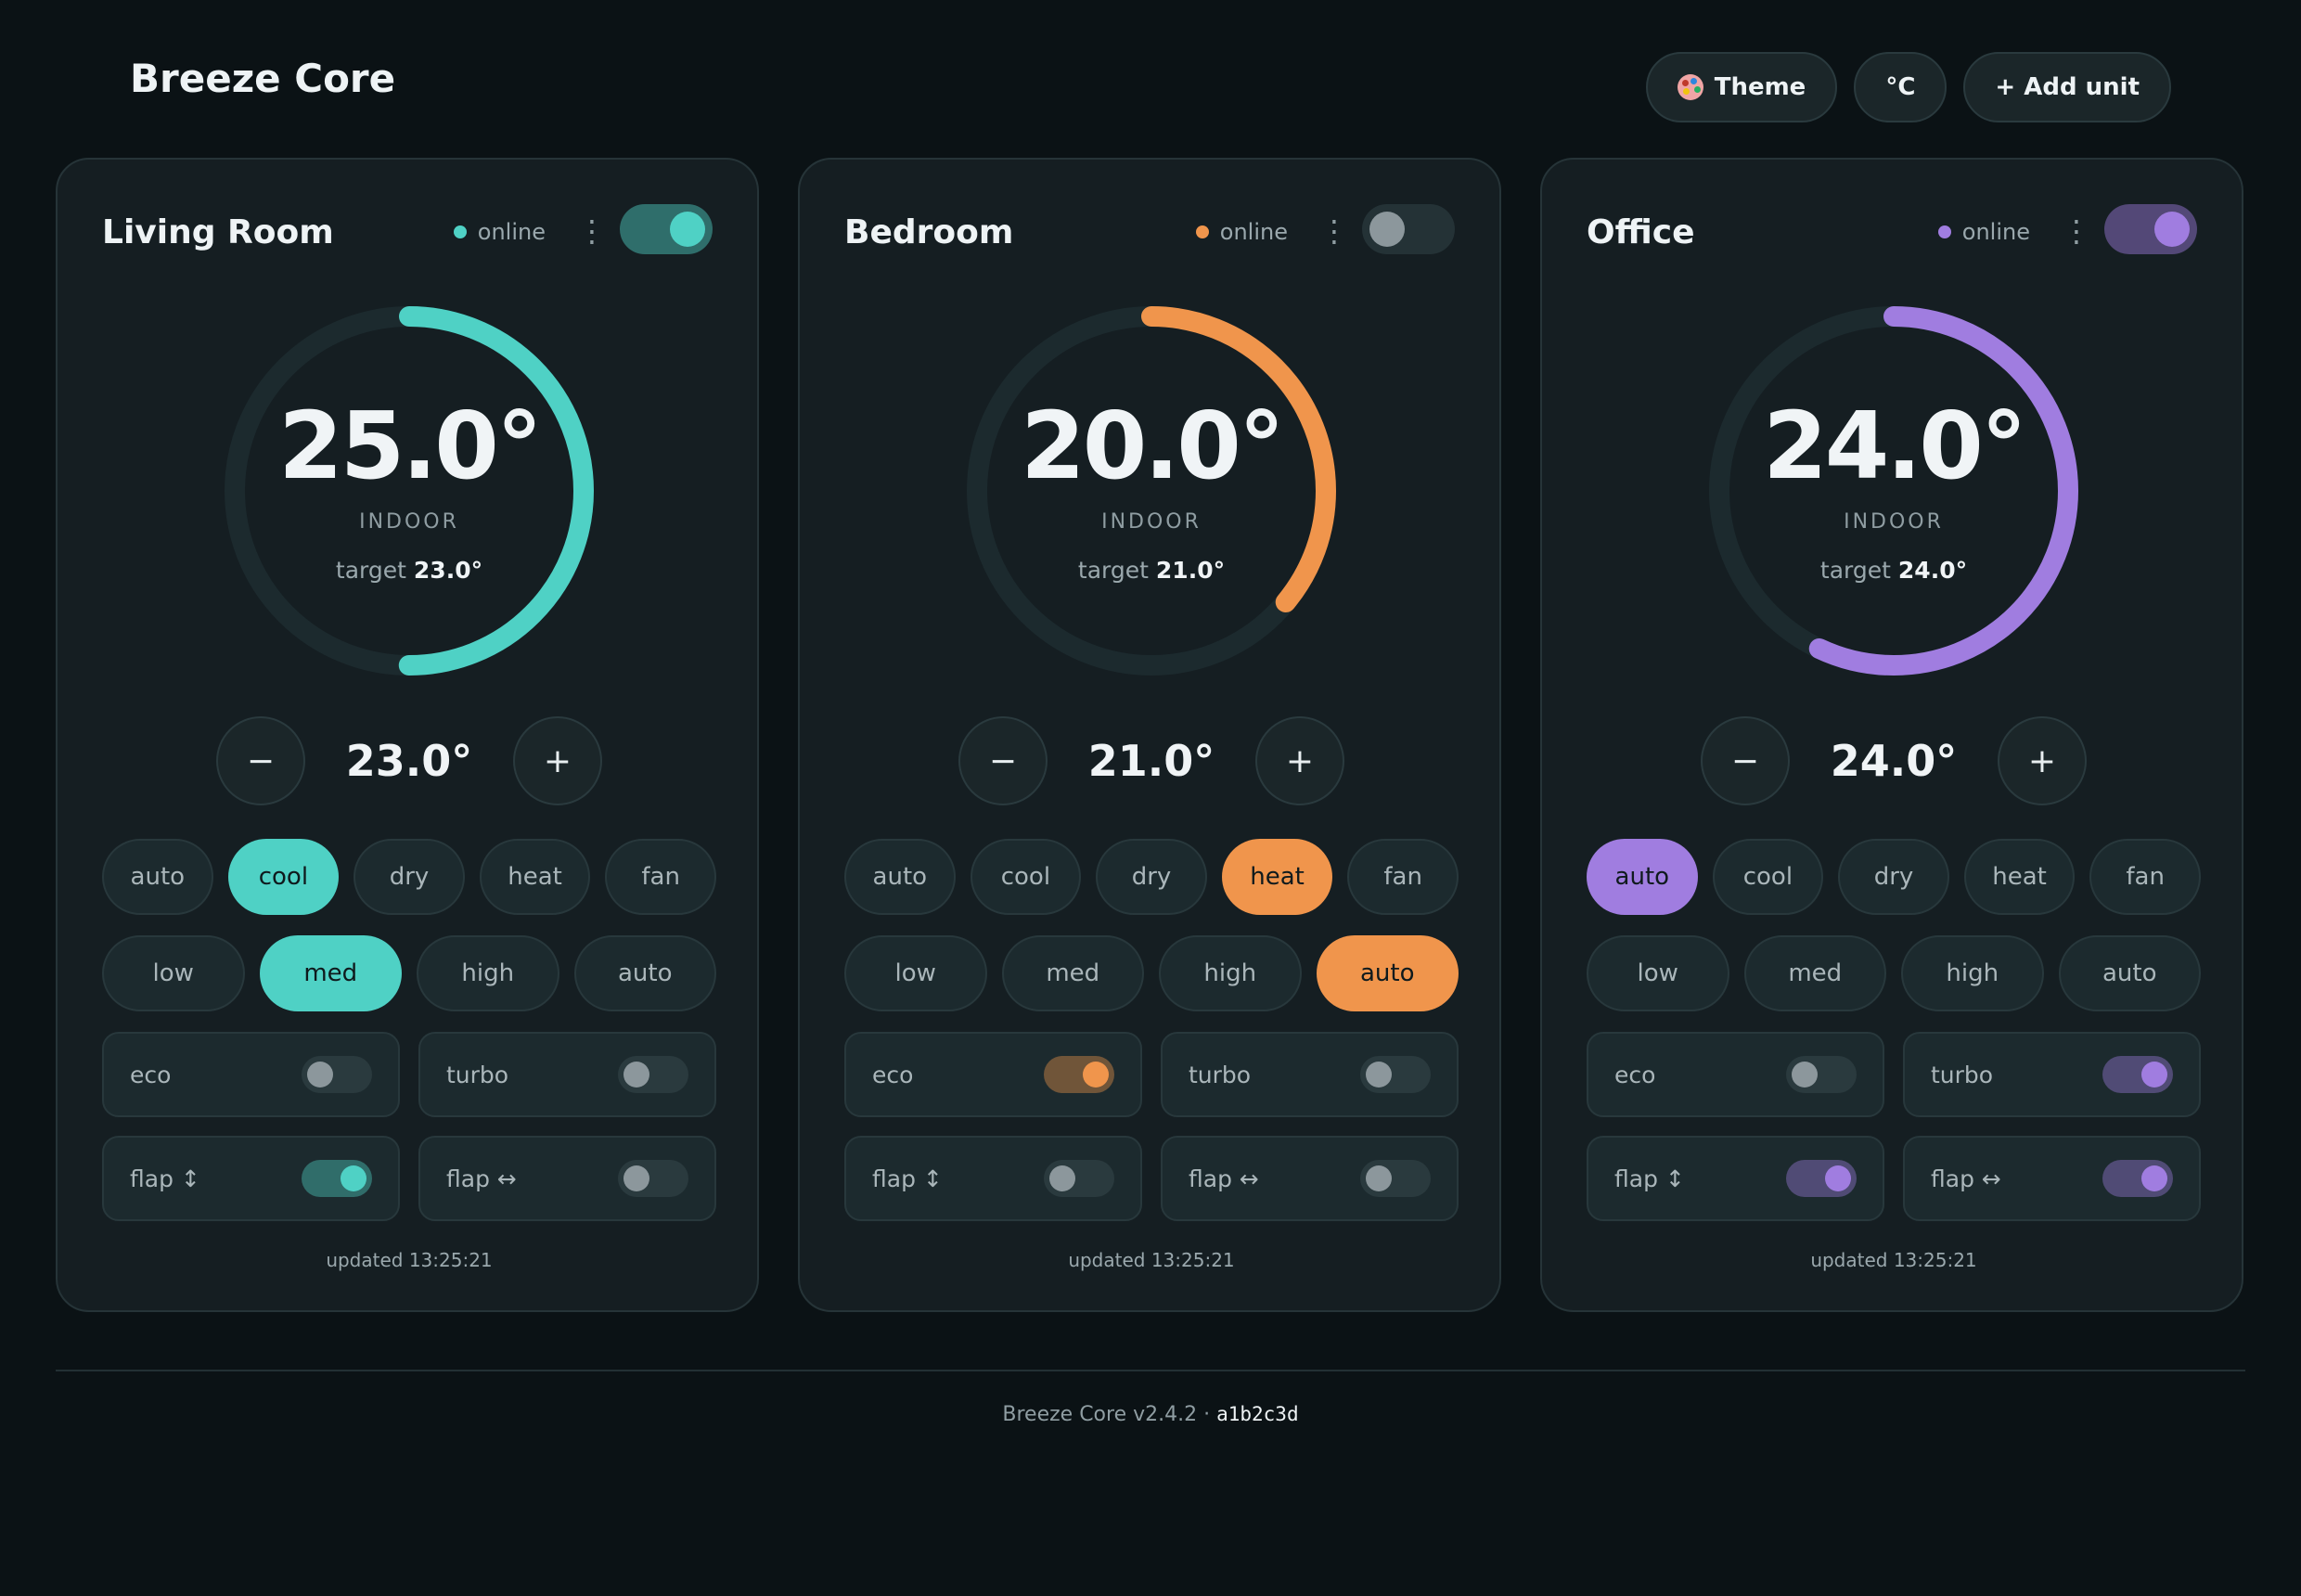  I want to click on target-readout: target 21.0°, so click(1152, 571).